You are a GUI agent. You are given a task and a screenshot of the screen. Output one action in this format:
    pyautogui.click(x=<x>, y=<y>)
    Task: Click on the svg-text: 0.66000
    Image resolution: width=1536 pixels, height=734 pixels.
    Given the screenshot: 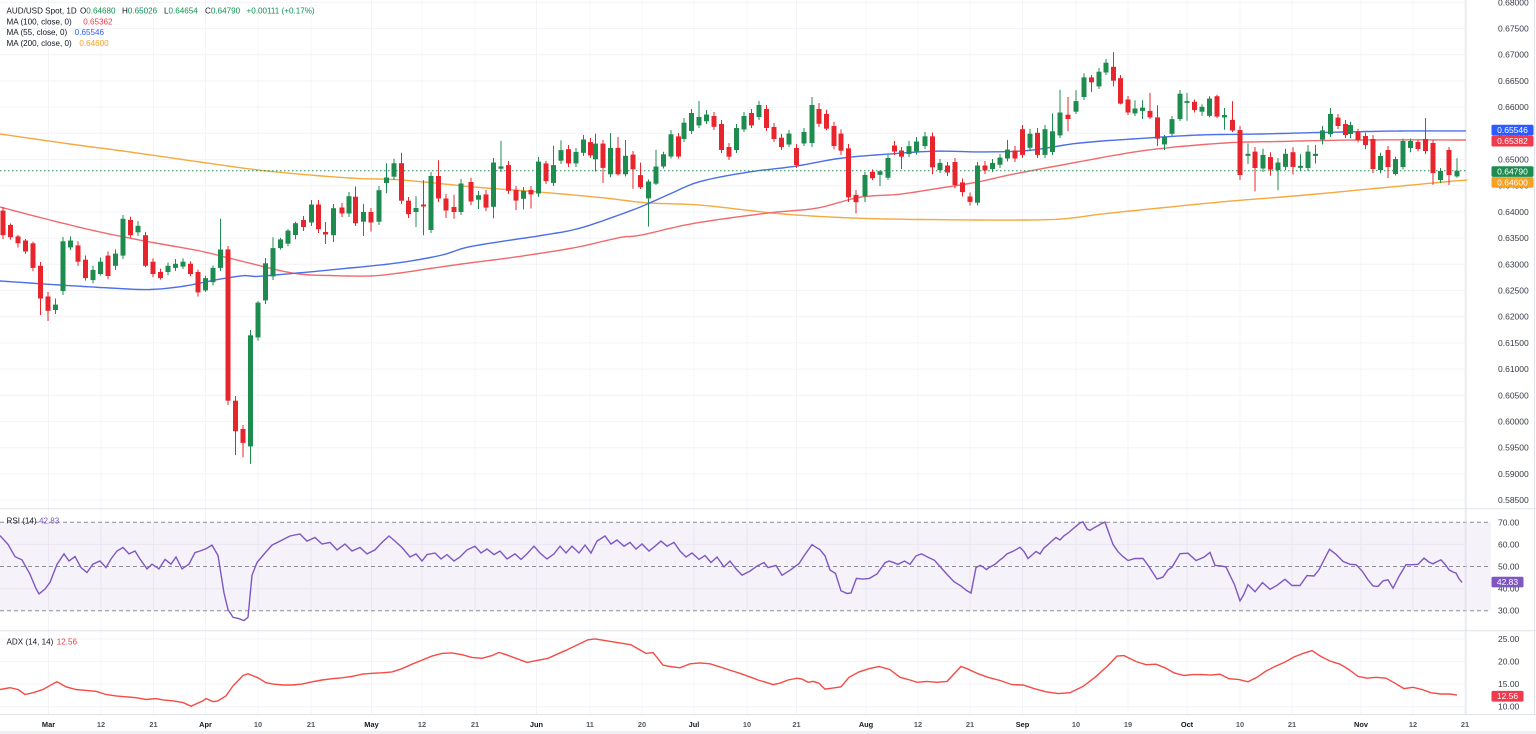 What is the action you would take?
    pyautogui.click(x=1513, y=107)
    